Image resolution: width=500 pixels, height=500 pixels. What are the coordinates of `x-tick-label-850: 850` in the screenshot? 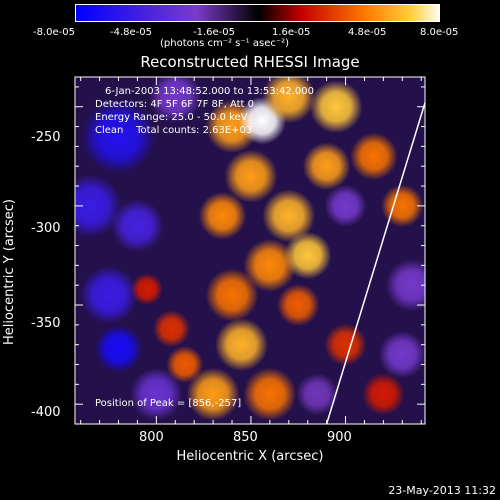 It's located at (245, 437).